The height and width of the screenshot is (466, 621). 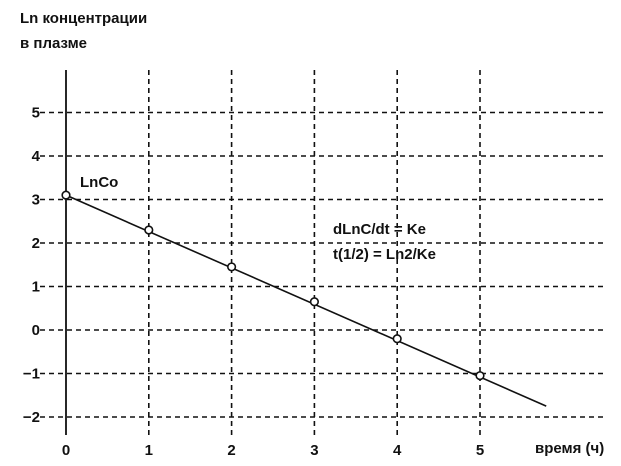 I want to click on x-tick-label: 4, so click(x=397, y=450).